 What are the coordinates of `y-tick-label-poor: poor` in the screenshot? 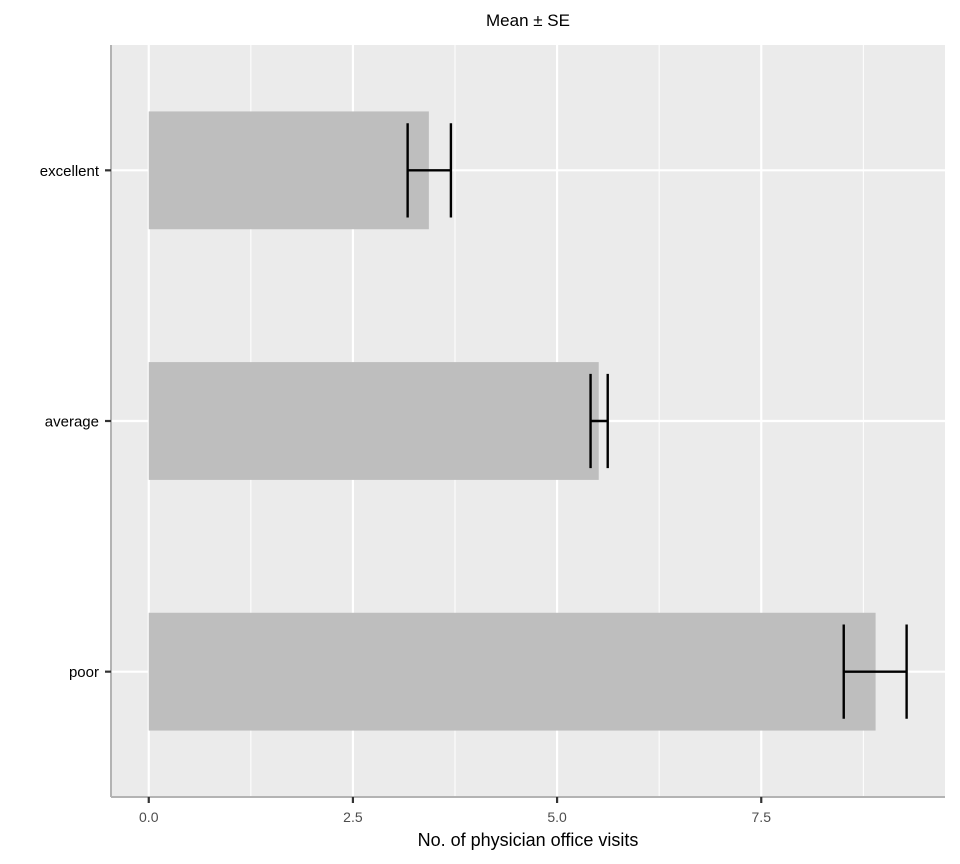 It's located at (84, 672).